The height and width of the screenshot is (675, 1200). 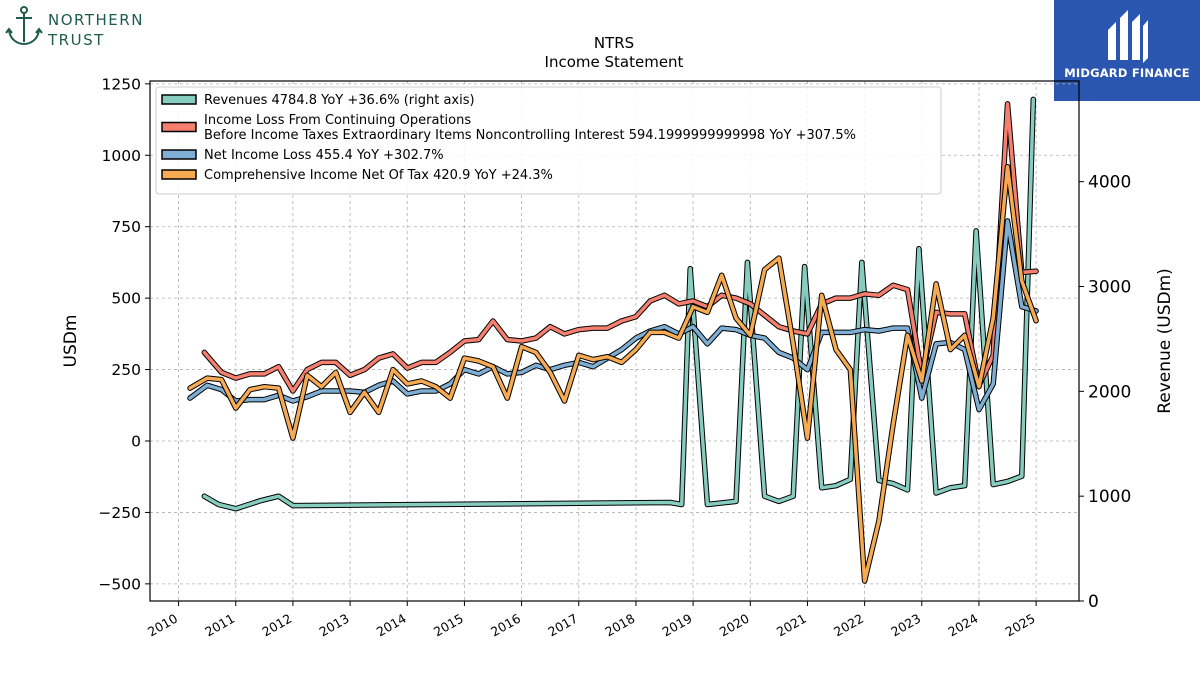 What do you see at coordinates (614, 43) in the screenshot?
I see `chart-title: NTRS` at bounding box center [614, 43].